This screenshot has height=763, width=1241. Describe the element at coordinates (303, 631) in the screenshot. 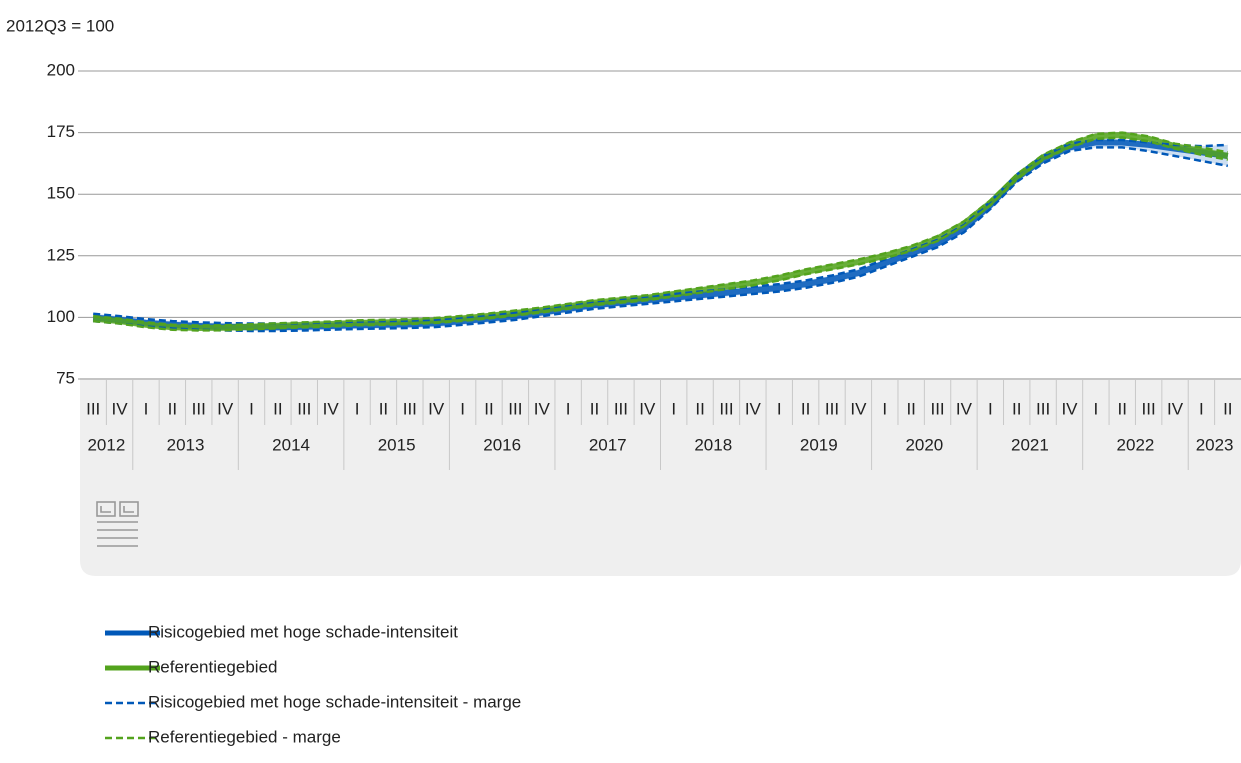

I see `legend-label: Risicogebied met hoge schade-intensiteit` at that location.